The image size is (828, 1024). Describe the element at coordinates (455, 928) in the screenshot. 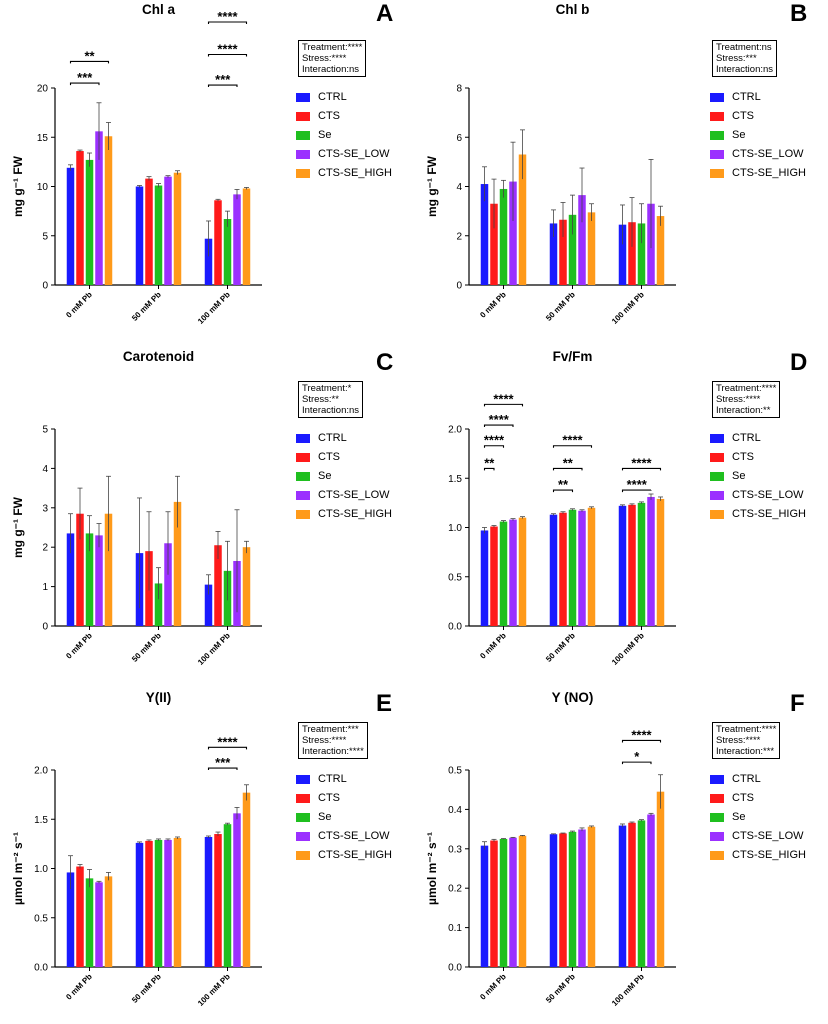

I see `y-tick-label: 0.1` at that location.